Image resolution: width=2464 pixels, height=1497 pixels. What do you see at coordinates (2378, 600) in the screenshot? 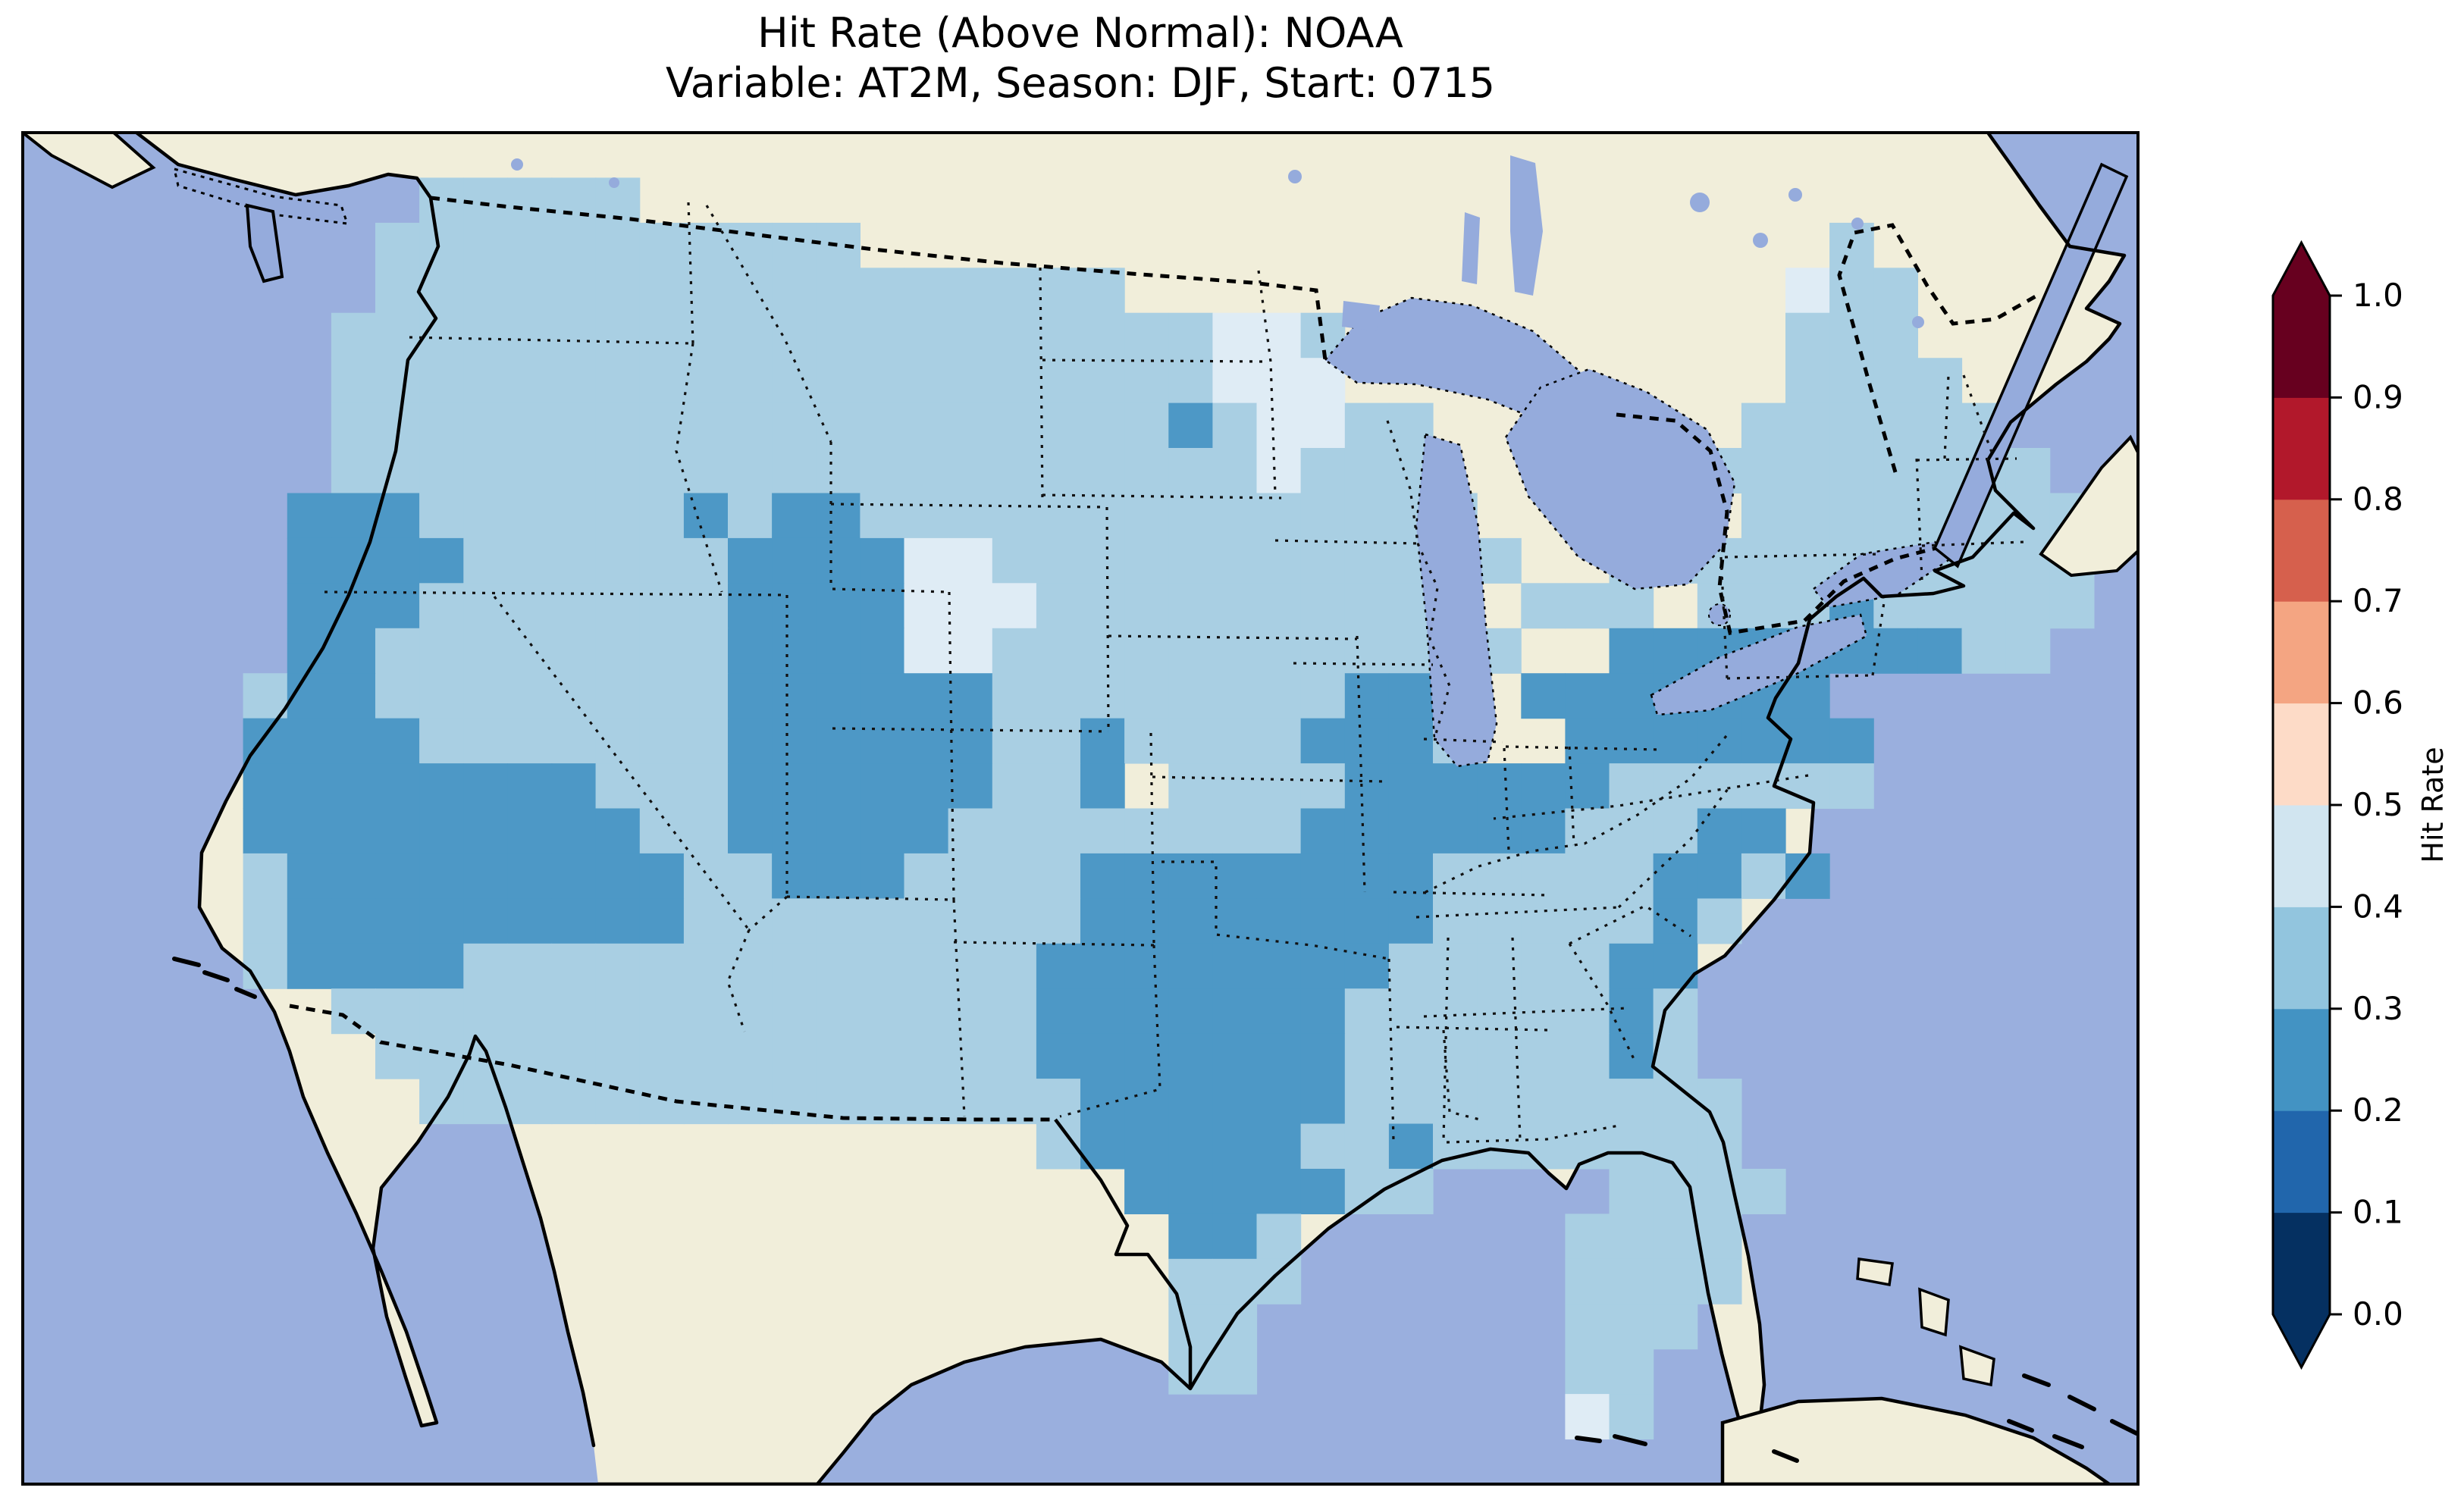
I see `colorbar-tick-label: 0.7` at bounding box center [2378, 600].